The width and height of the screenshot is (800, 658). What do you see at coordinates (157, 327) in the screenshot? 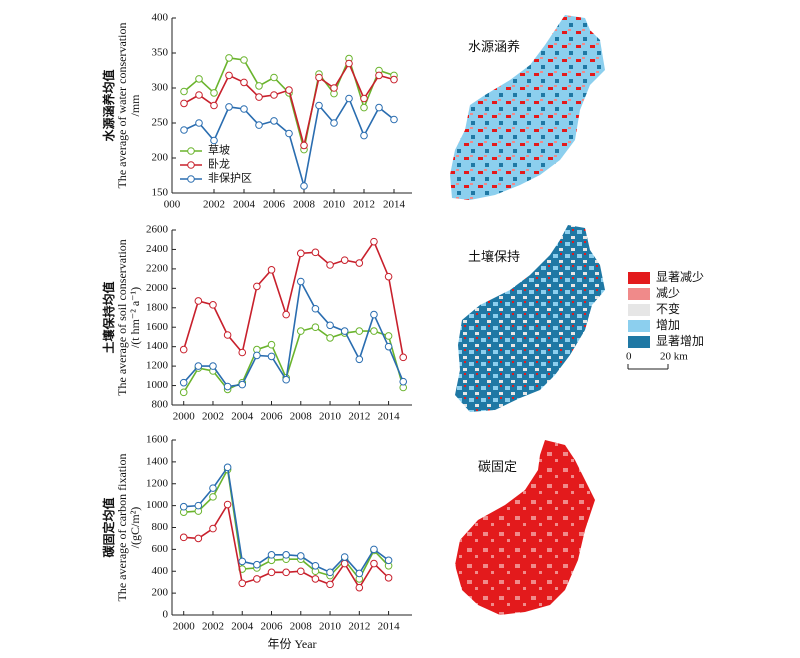
I see `y-tick-label: 1600` at bounding box center [157, 327].